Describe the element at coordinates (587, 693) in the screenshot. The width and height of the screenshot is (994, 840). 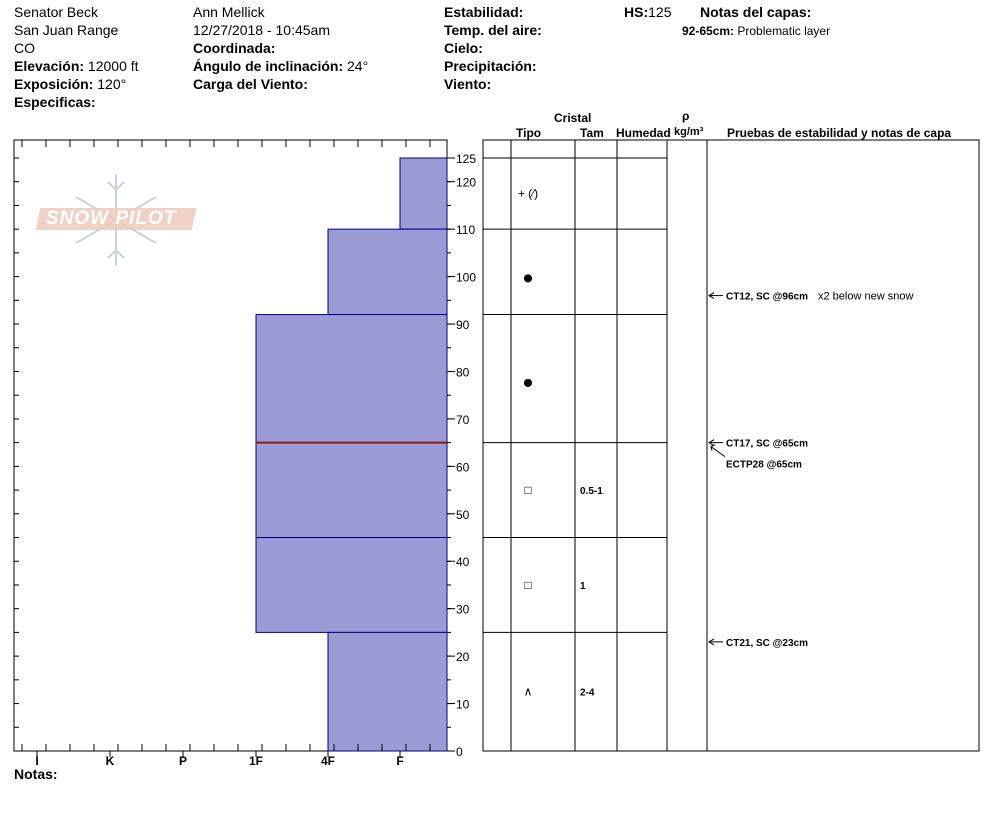
I see `crystal-size: 2-4` at that location.